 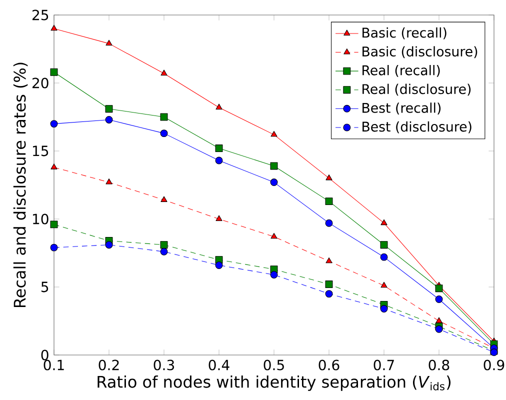 What do you see at coordinates (44, 355) in the screenshot?
I see `y-tick-label: 0` at bounding box center [44, 355].